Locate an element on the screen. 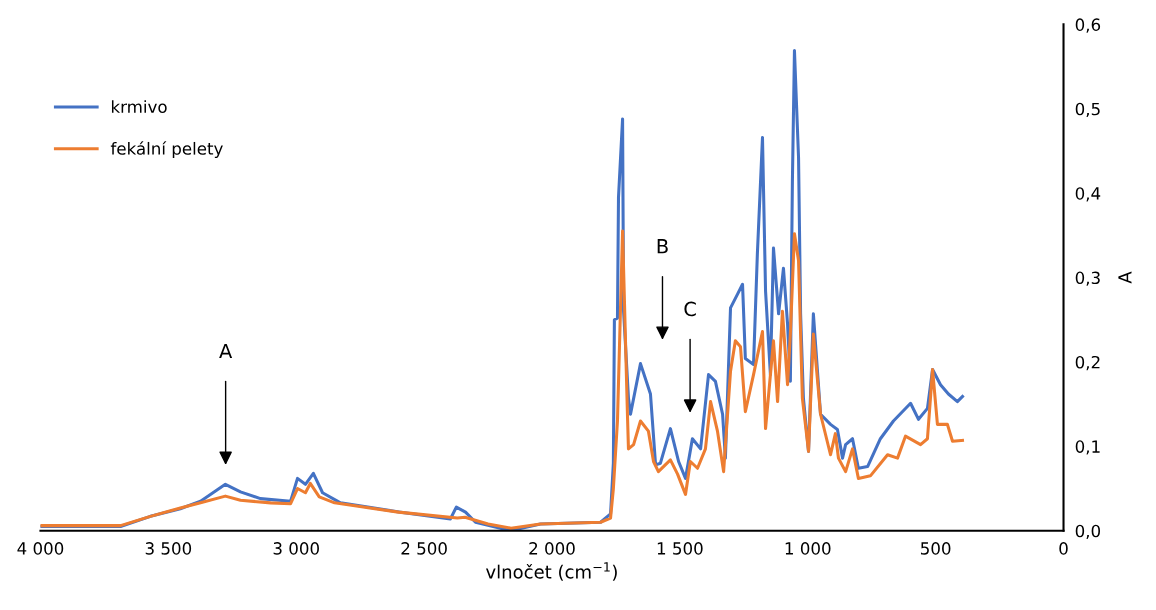  y-tick-label: 0,1 is located at coordinates (1087, 447).